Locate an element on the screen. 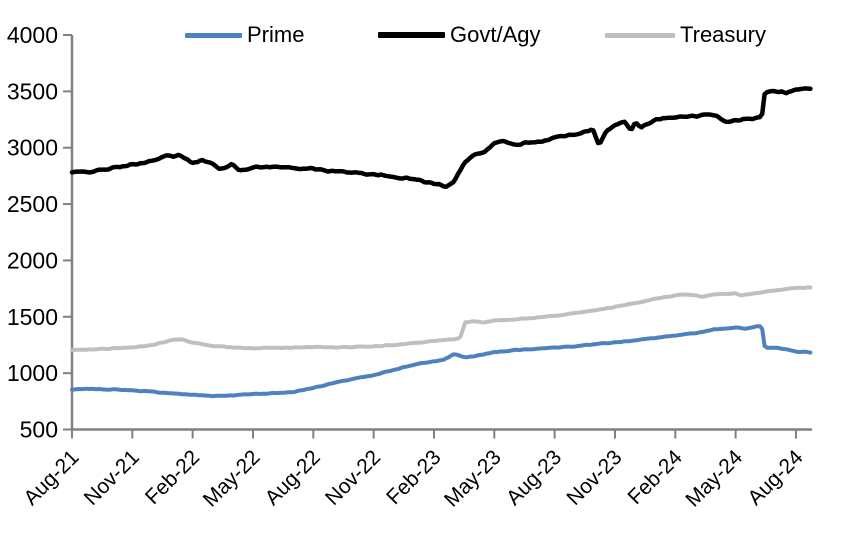  y-tick-label: 3500 is located at coordinates (32, 91).